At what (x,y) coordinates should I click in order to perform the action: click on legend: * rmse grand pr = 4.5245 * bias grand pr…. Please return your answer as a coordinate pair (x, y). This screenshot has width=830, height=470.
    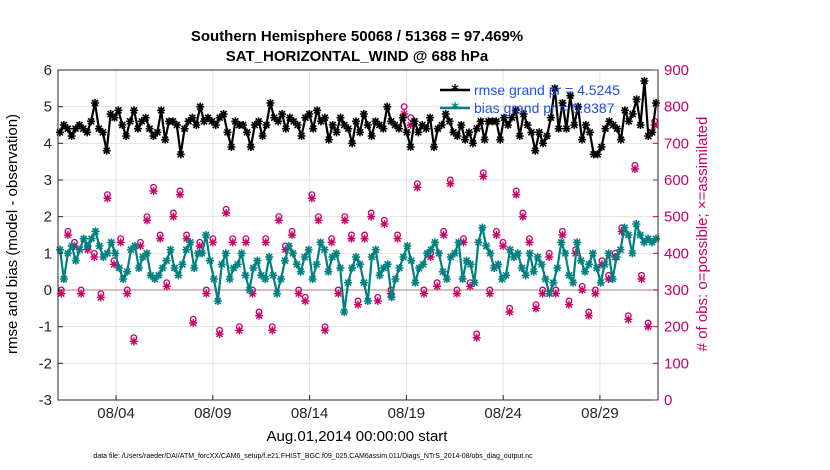
    Looking at the image, I should click on (530, 99).